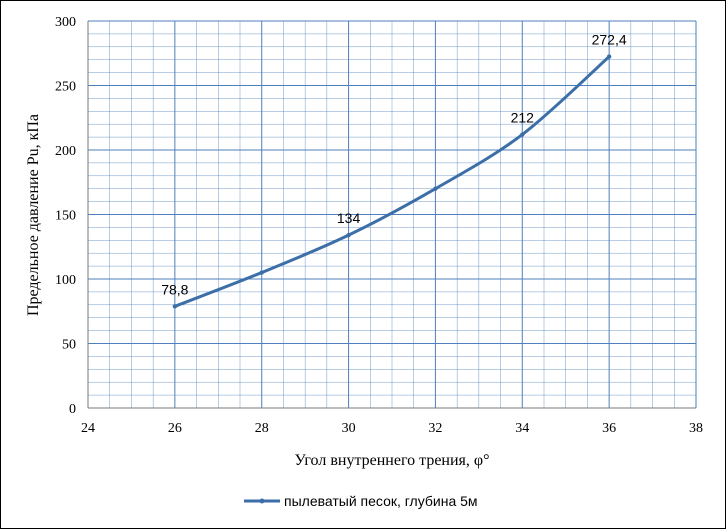  Describe the element at coordinates (349, 218) in the screenshot. I see `data-label: 134` at that location.